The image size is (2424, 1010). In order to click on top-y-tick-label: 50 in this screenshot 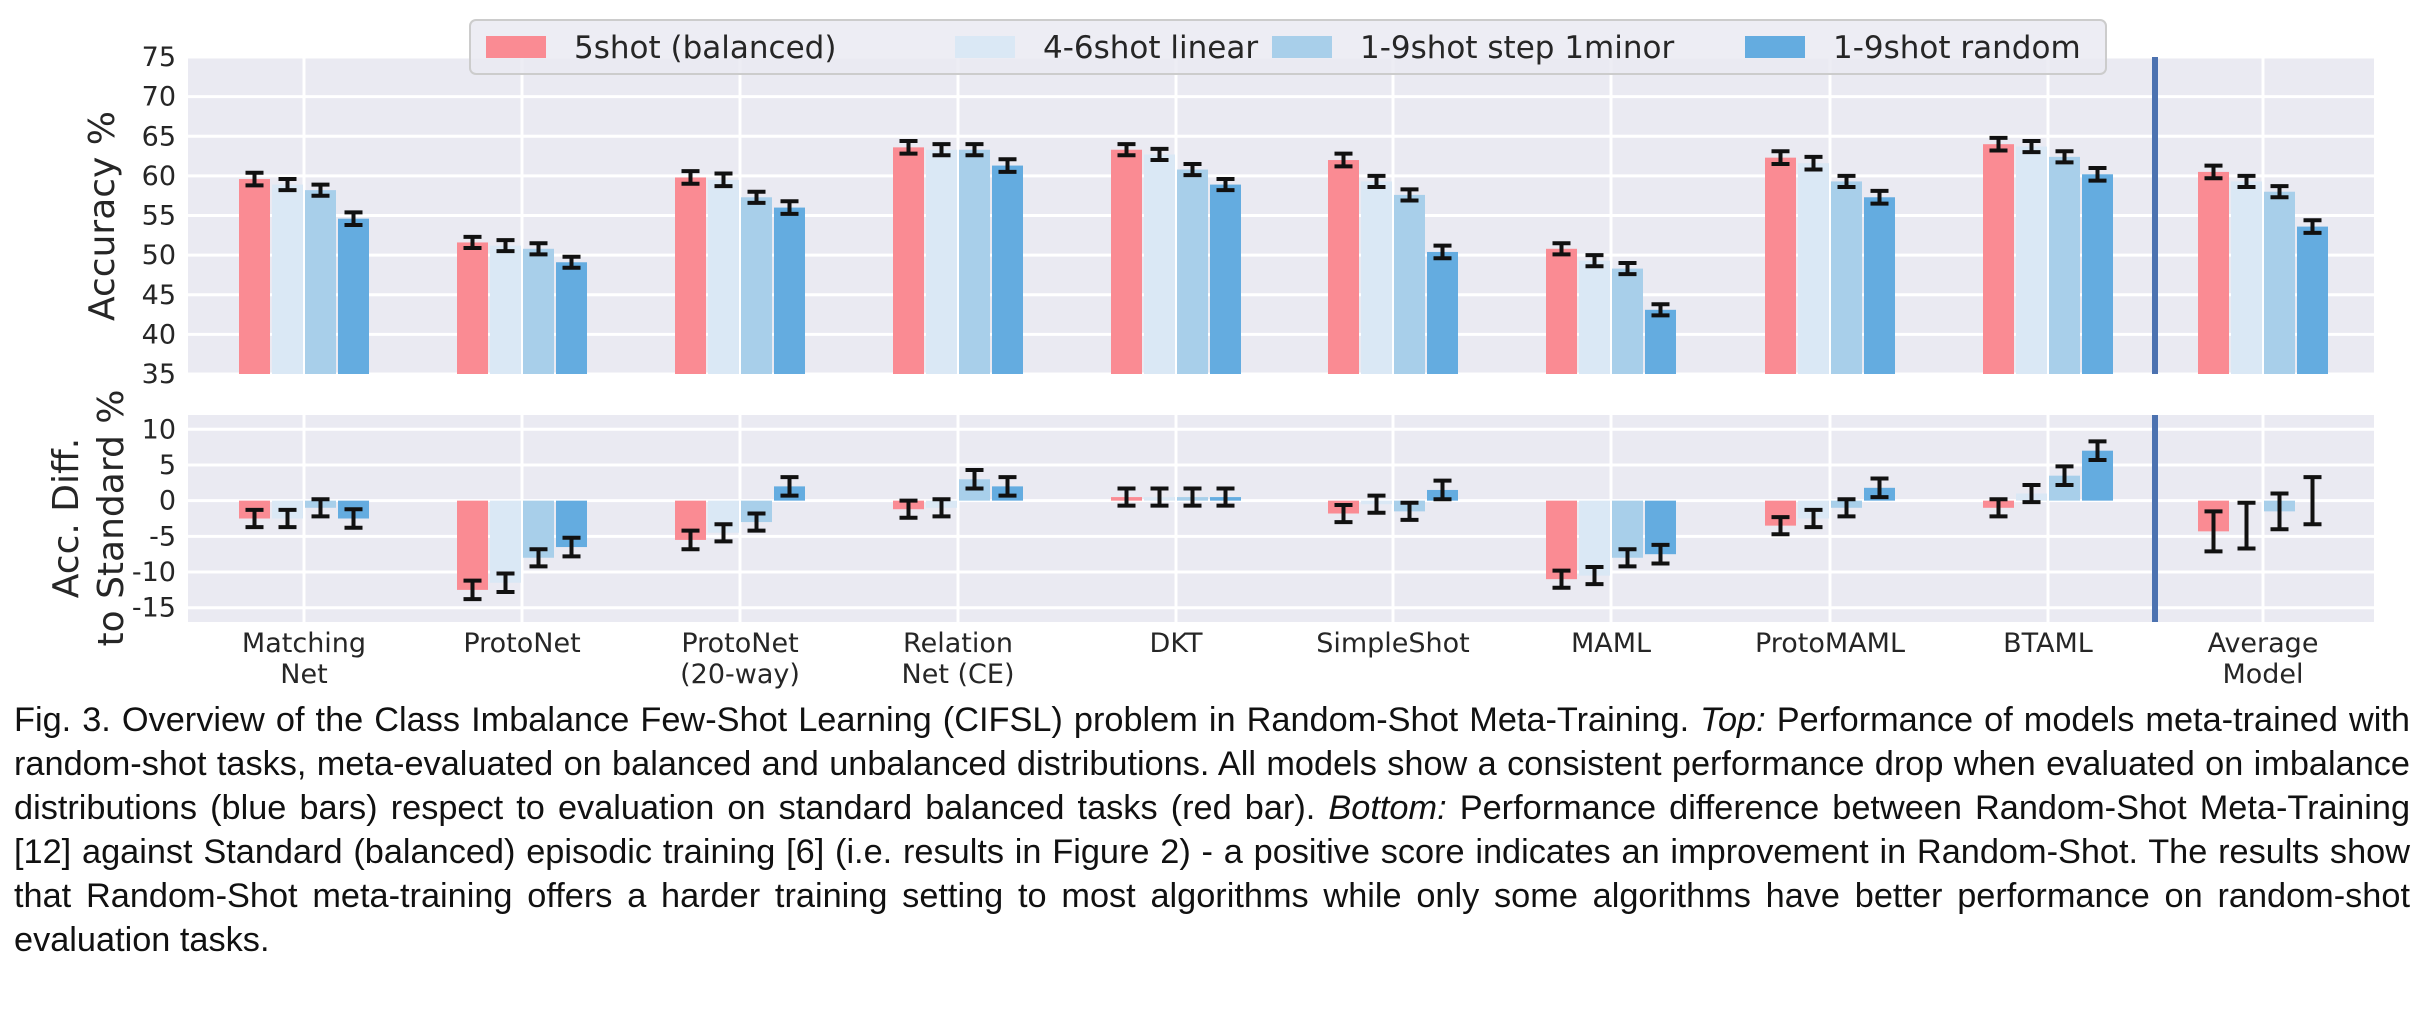, I will do `click(159, 255)`.